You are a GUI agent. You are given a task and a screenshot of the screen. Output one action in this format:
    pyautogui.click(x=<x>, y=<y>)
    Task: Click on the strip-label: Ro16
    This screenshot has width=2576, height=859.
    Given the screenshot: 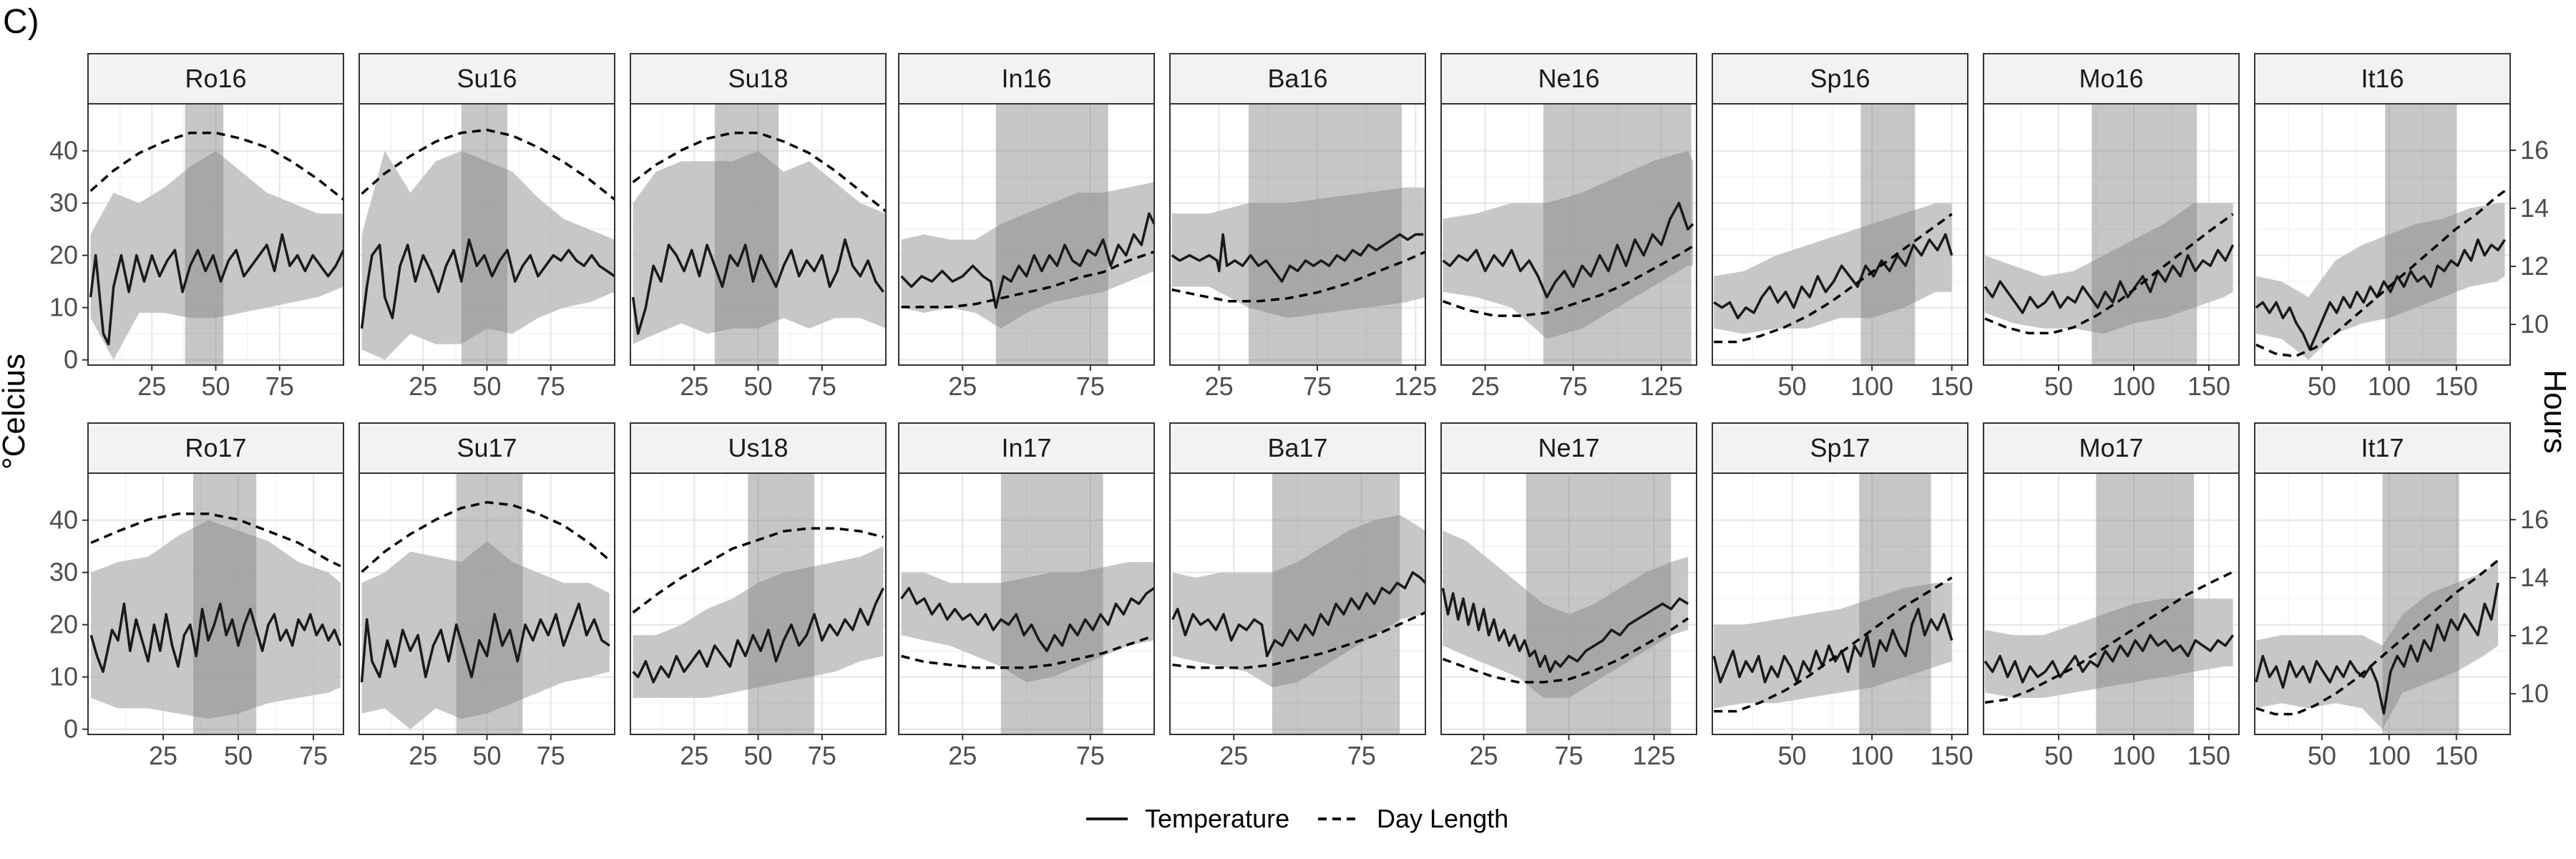 What is the action you would take?
    pyautogui.click(x=215, y=78)
    